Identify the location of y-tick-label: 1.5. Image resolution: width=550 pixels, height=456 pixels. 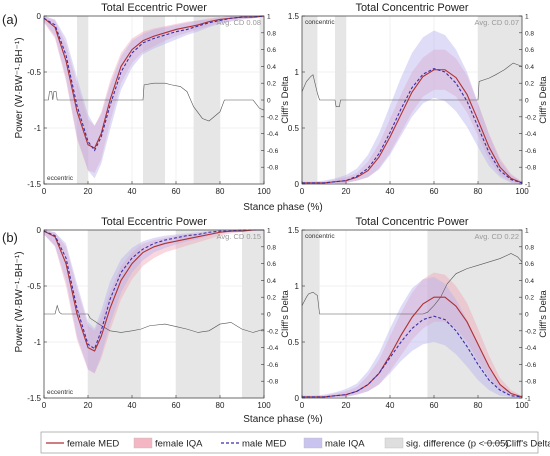
(294, 230).